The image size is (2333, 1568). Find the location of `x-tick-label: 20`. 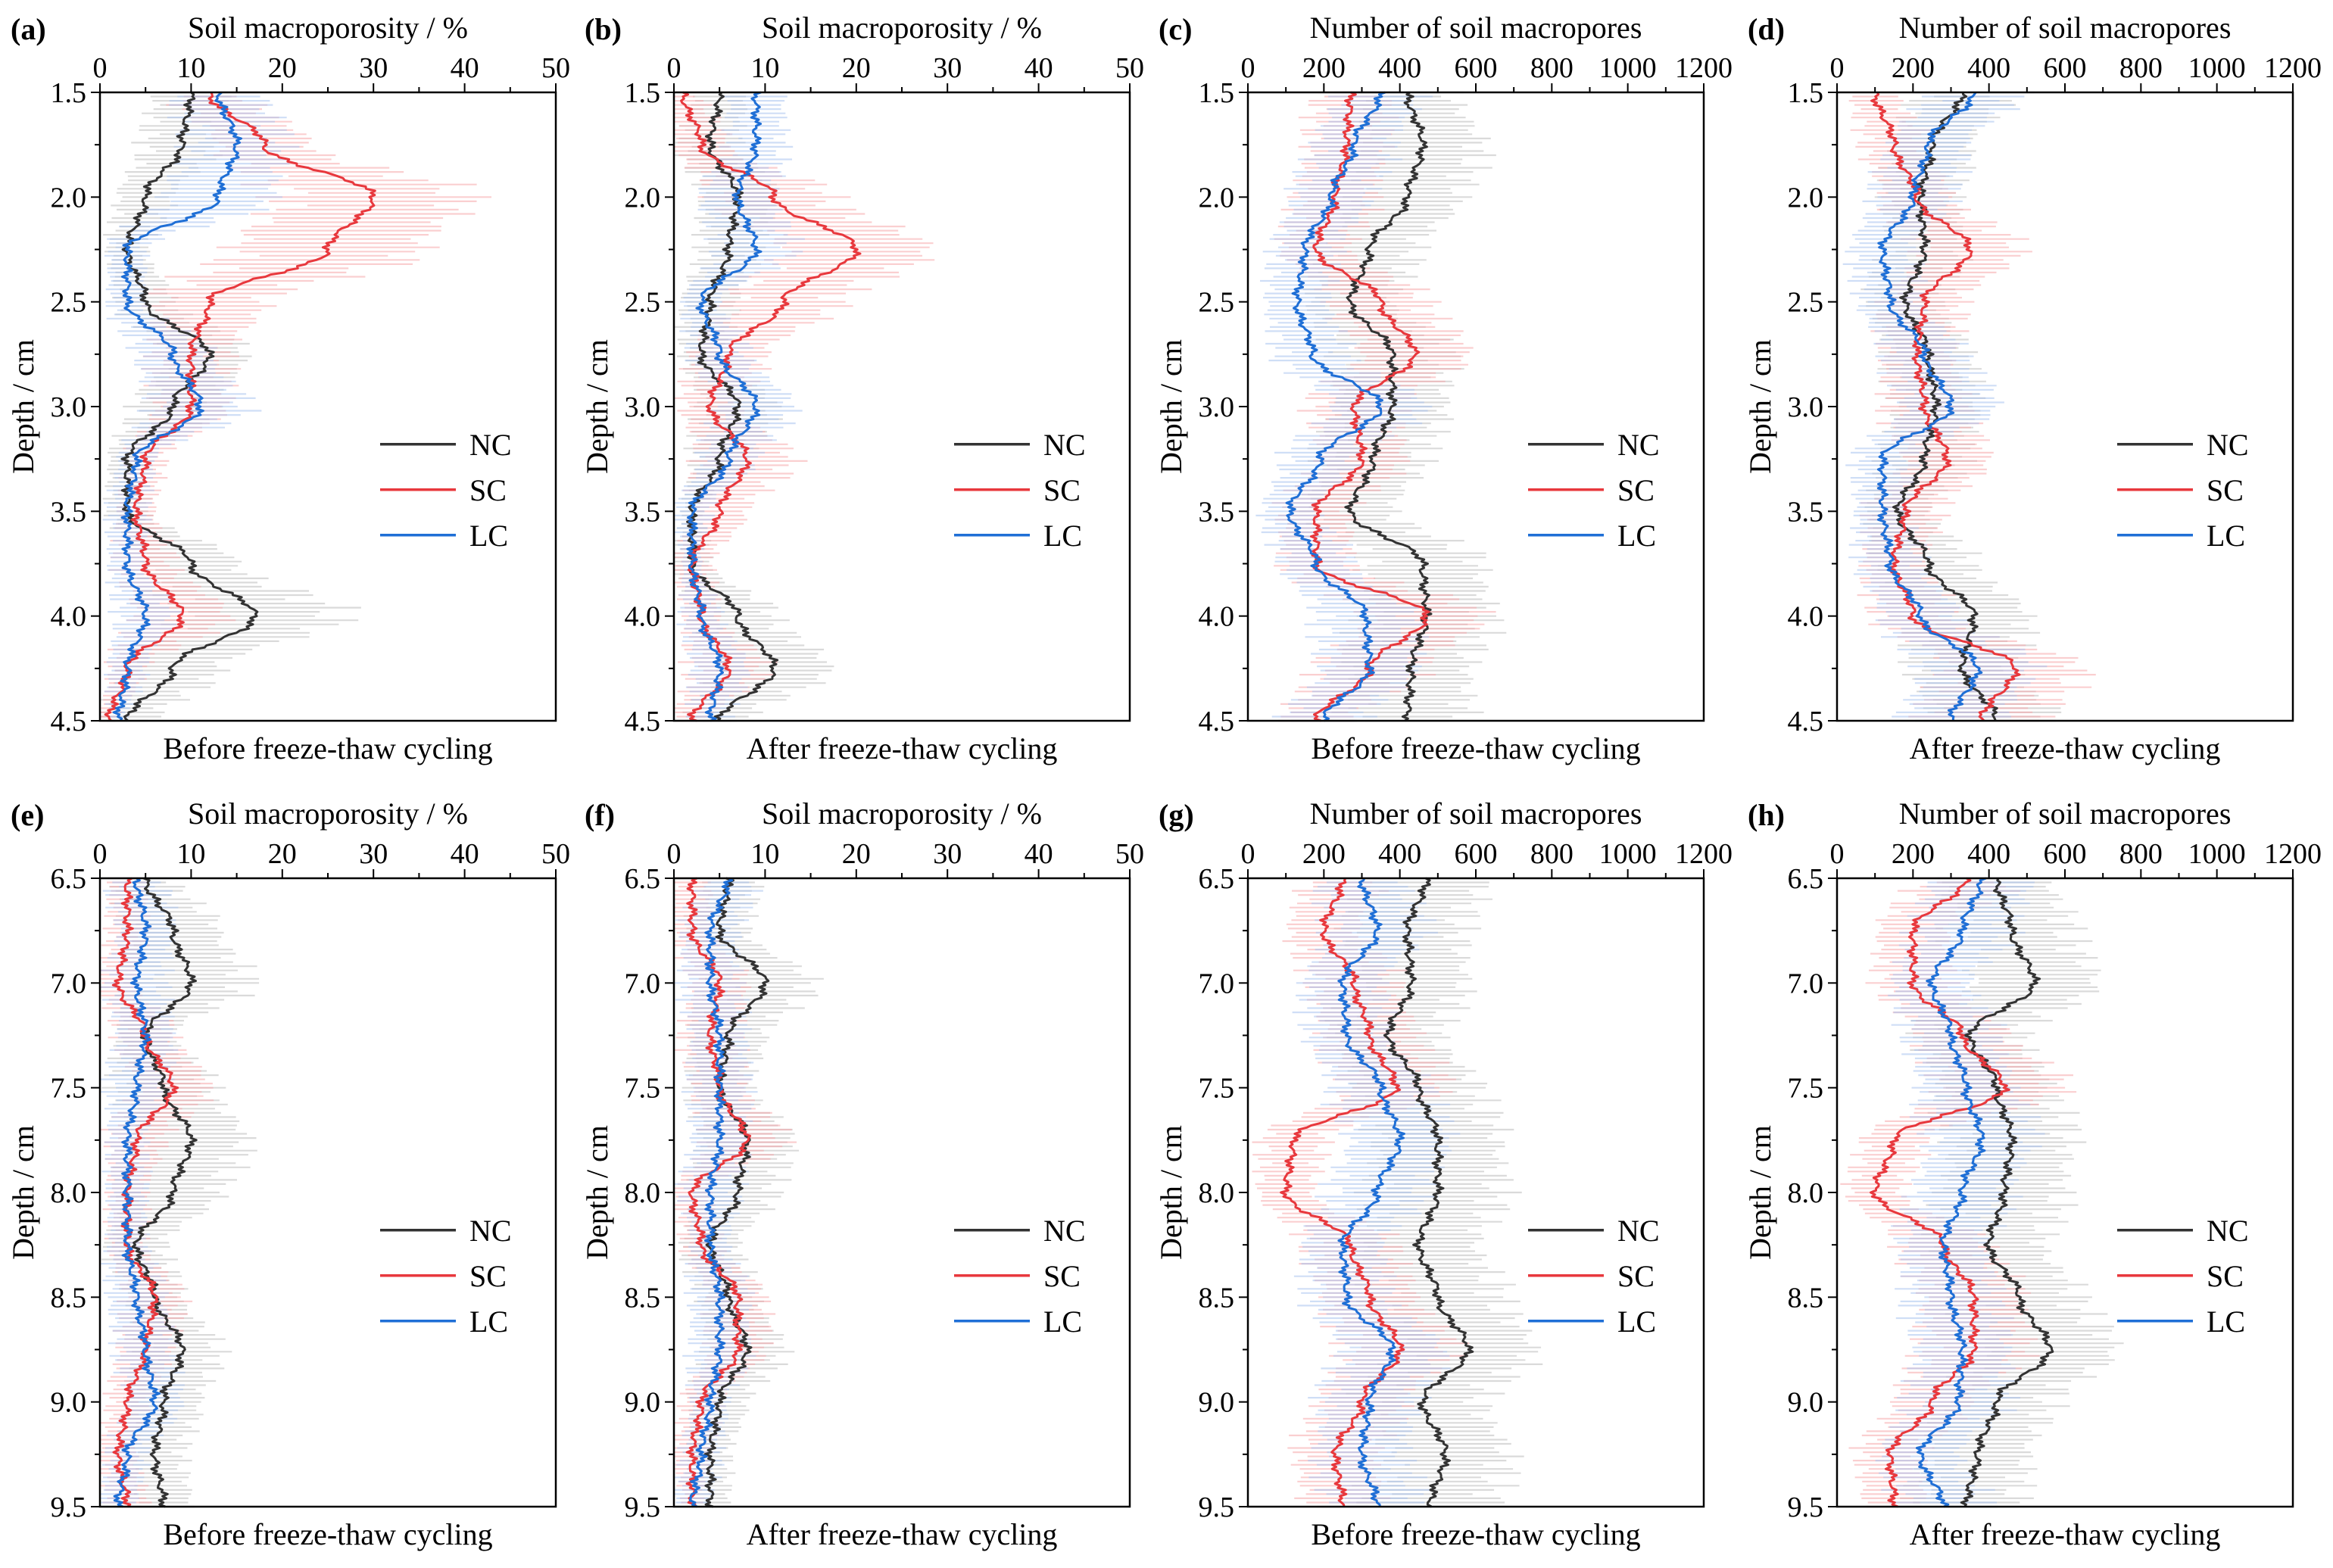

x-tick-label: 20 is located at coordinates (282, 854).